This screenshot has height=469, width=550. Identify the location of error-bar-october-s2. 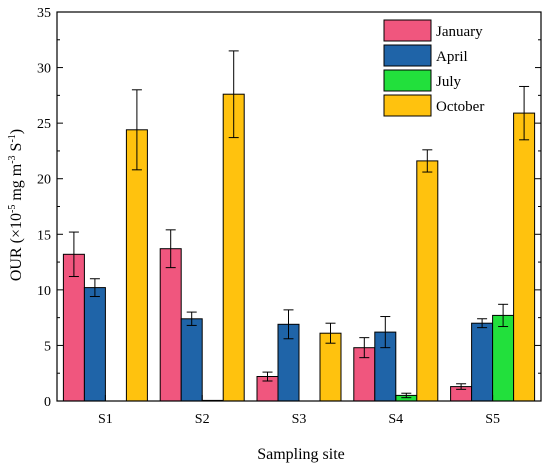
(233, 94).